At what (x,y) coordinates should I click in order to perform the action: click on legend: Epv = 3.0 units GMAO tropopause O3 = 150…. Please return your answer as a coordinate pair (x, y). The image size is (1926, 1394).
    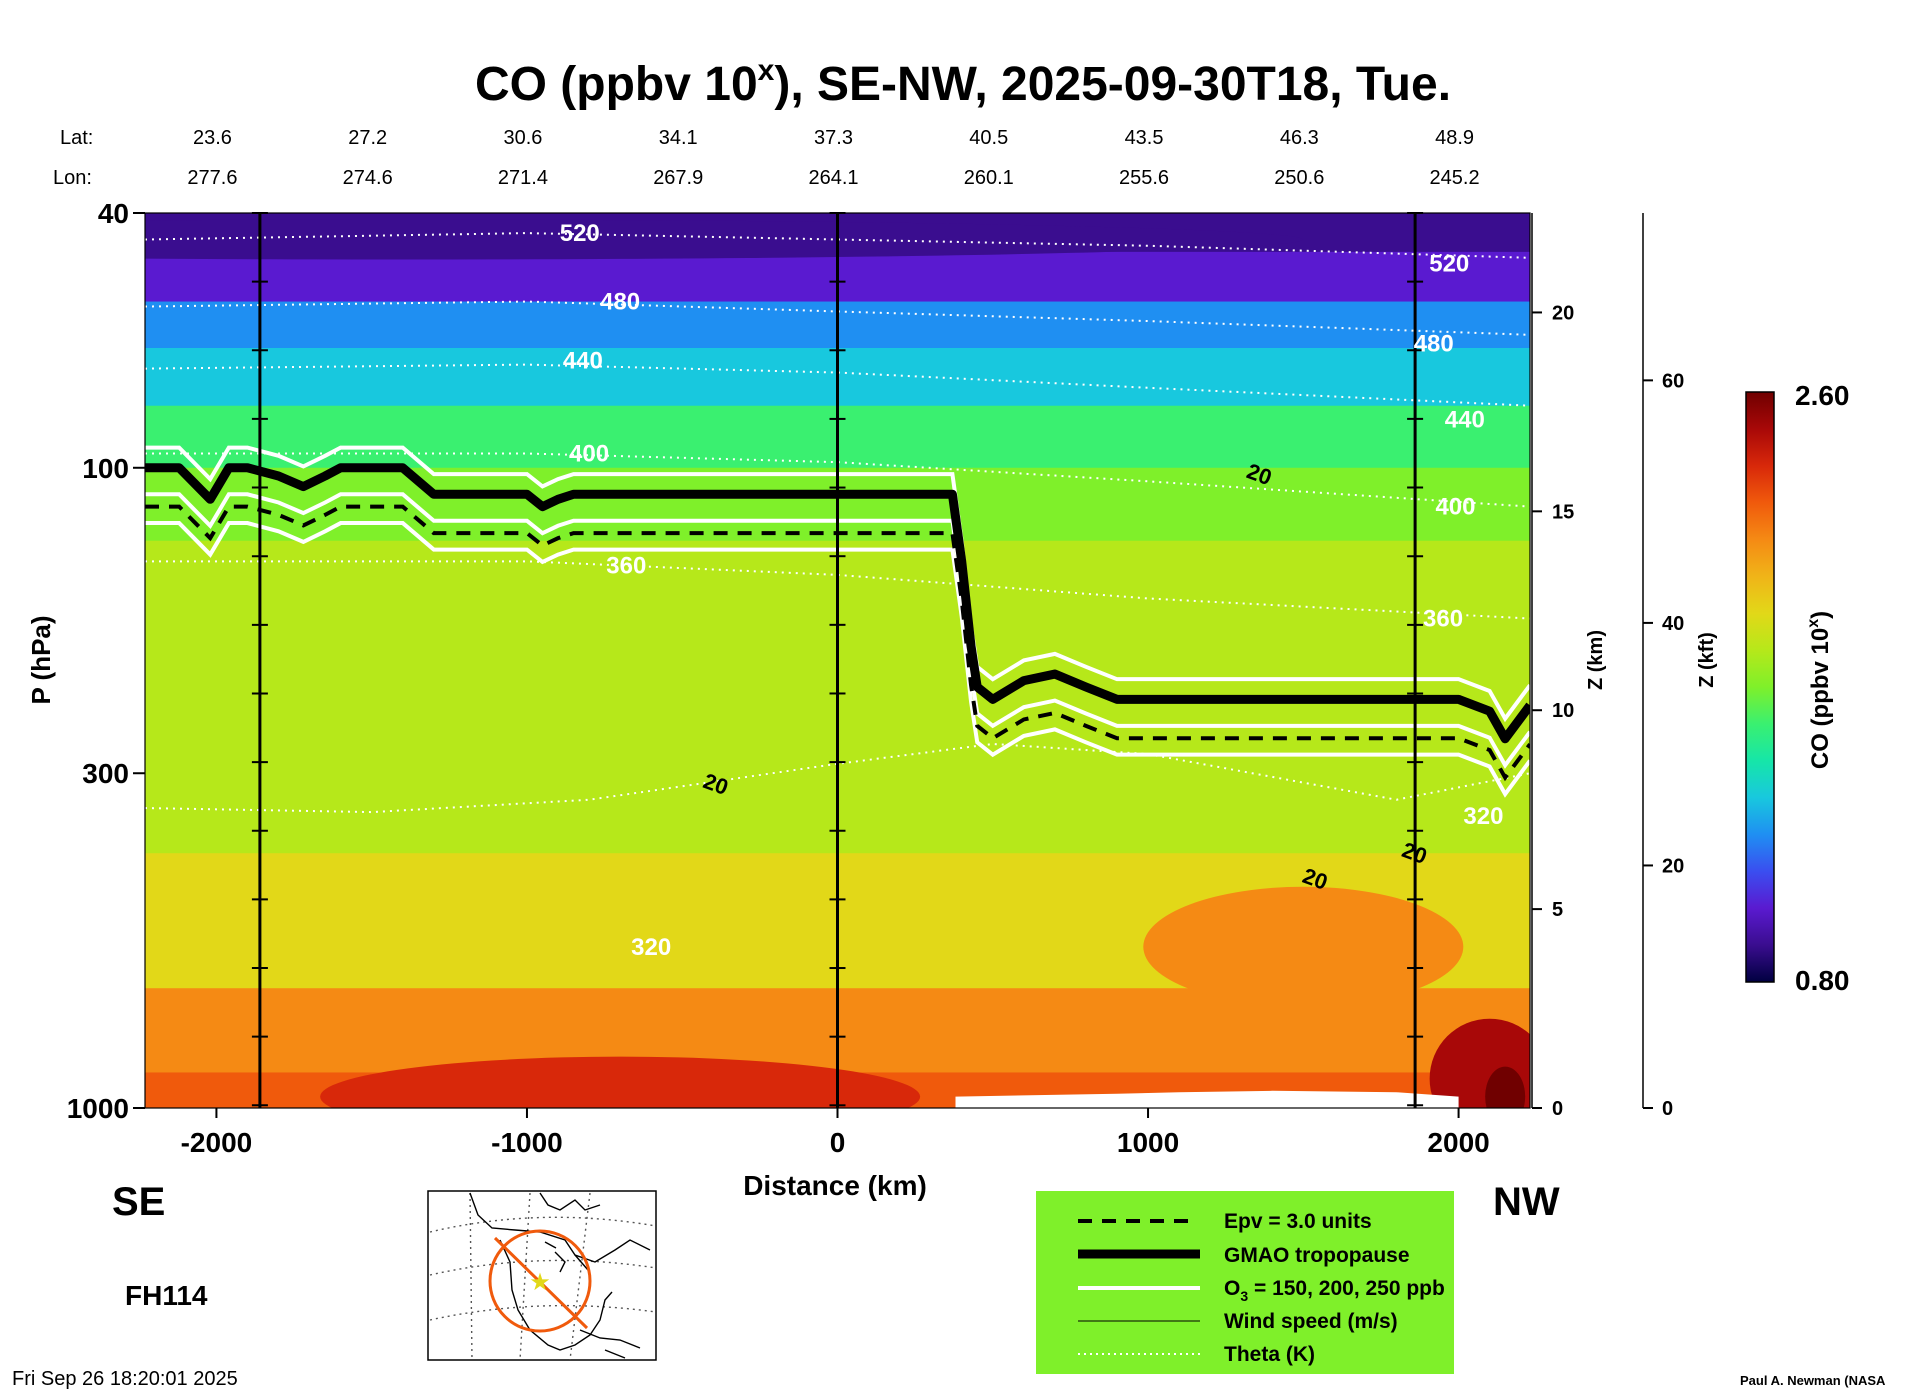
    Looking at the image, I should click on (1245, 1282).